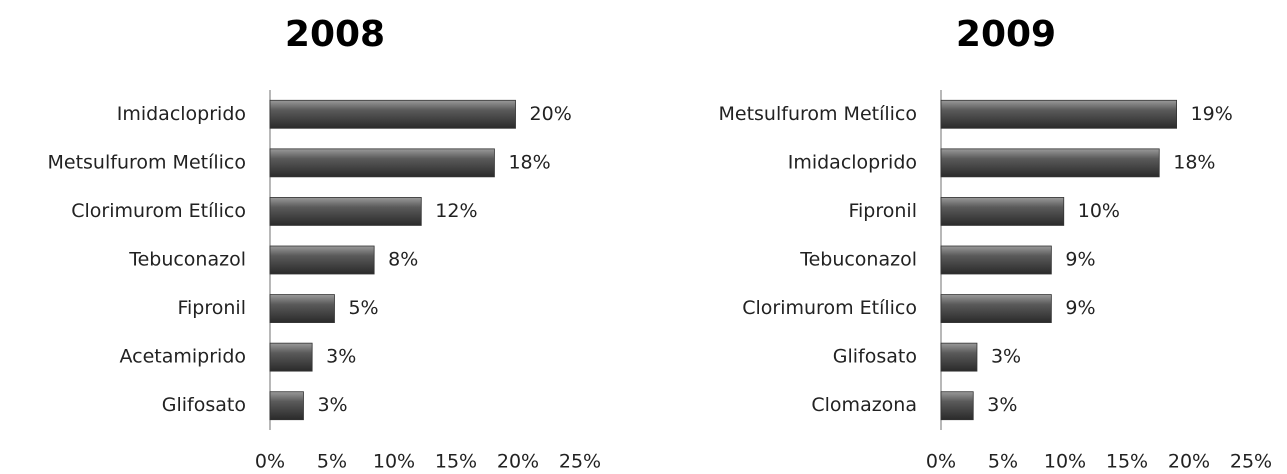 This screenshot has height=474, width=1287. I want to click on value-label: 5%, so click(363, 308).